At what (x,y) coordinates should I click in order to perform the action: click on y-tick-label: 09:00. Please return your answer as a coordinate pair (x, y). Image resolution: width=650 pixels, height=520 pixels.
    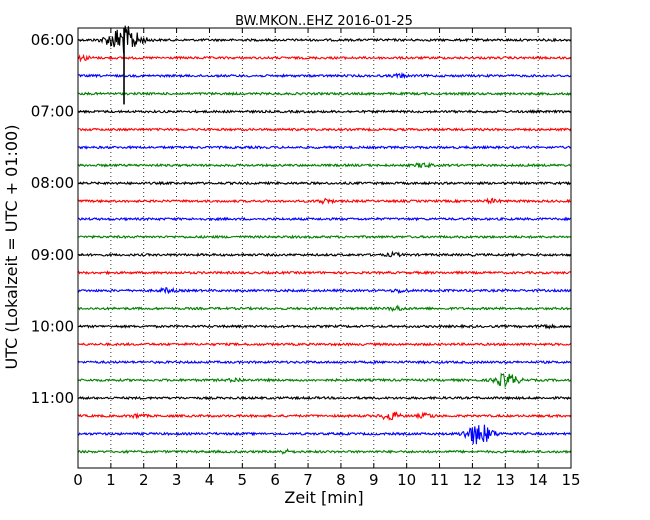
    Looking at the image, I should click on (52, 255).